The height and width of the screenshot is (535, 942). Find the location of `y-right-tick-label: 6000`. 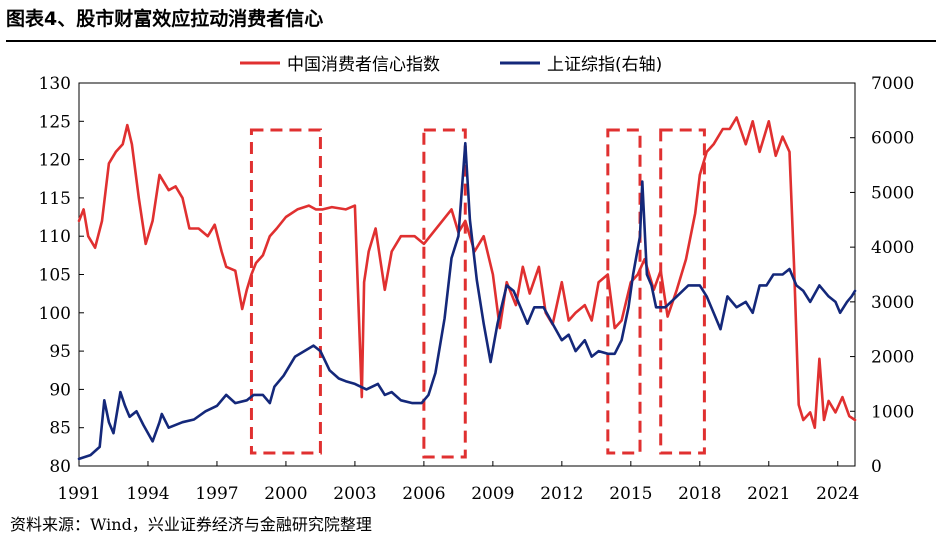

y-right-tick-label: 6000 is located at coordinates (892, 139).